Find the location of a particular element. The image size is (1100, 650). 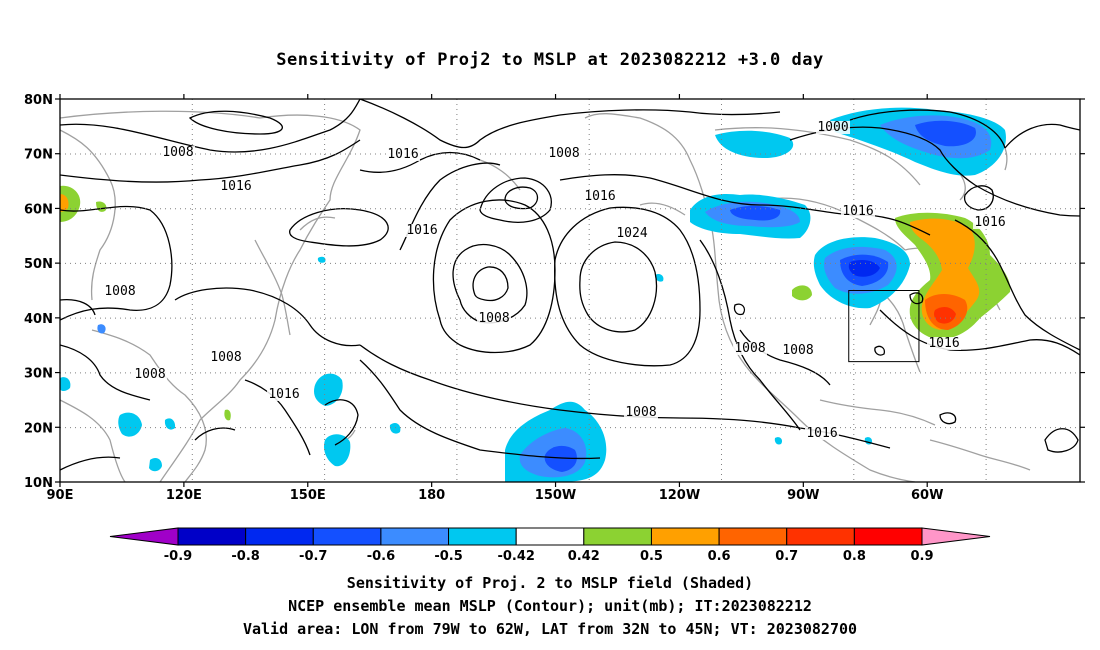

lon-label: 180 is located at coordinates (431, 495).